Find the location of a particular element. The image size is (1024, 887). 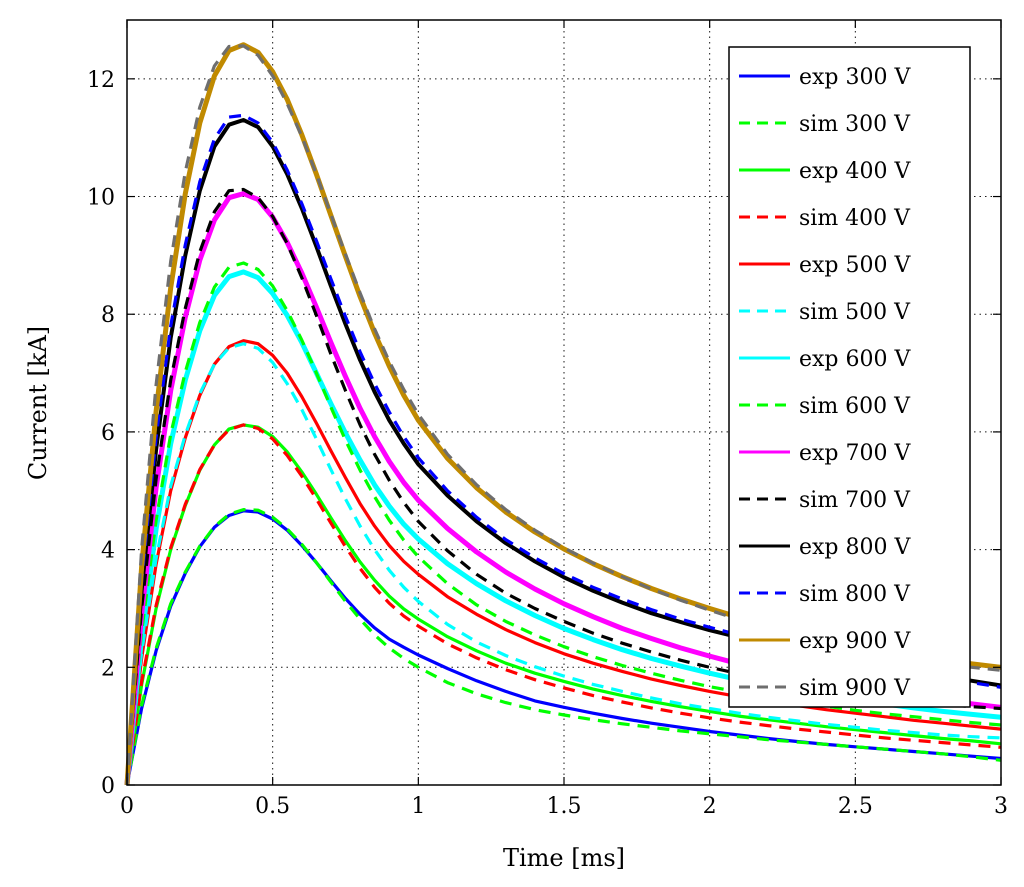

y-tick-label: 0 is located at coordinates (108, 786).